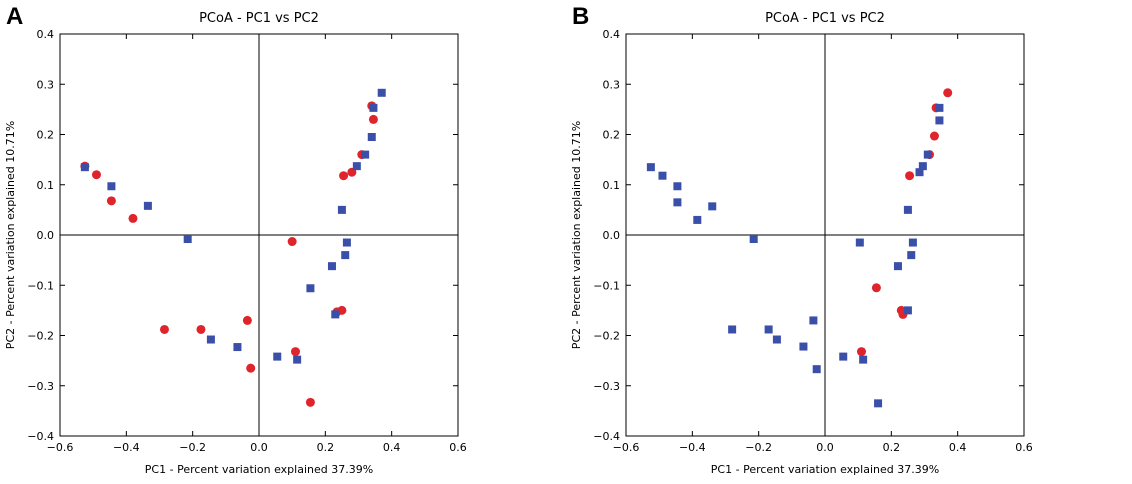 The image size is (1132, 484). Describe the element at coordinates (60, 447) in the screenshot. I see `x-tick-label: −0.6` at that location.